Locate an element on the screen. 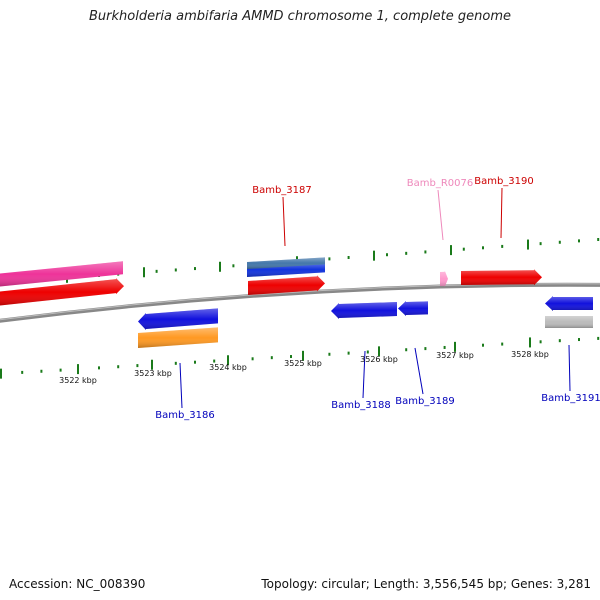 The height and width of the screenshot is (600, 600). gene-label: Bamb_3190 is located at coordinates (504, 181).